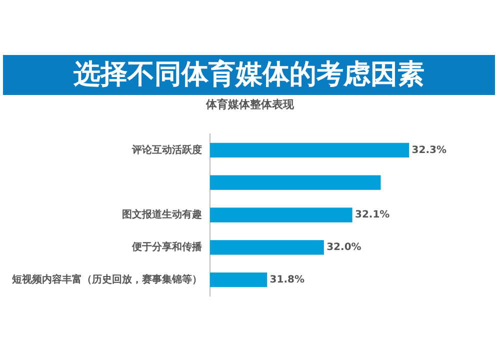 Image resolution: width=500 pixels, height=362 pixels. I want to click on data-label: 31.8%, so click(287, 280).